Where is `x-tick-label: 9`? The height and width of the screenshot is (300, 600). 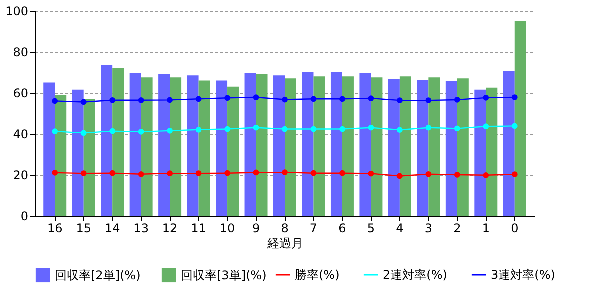 x-tick-label: 9 is located at coordinates (256, 229).